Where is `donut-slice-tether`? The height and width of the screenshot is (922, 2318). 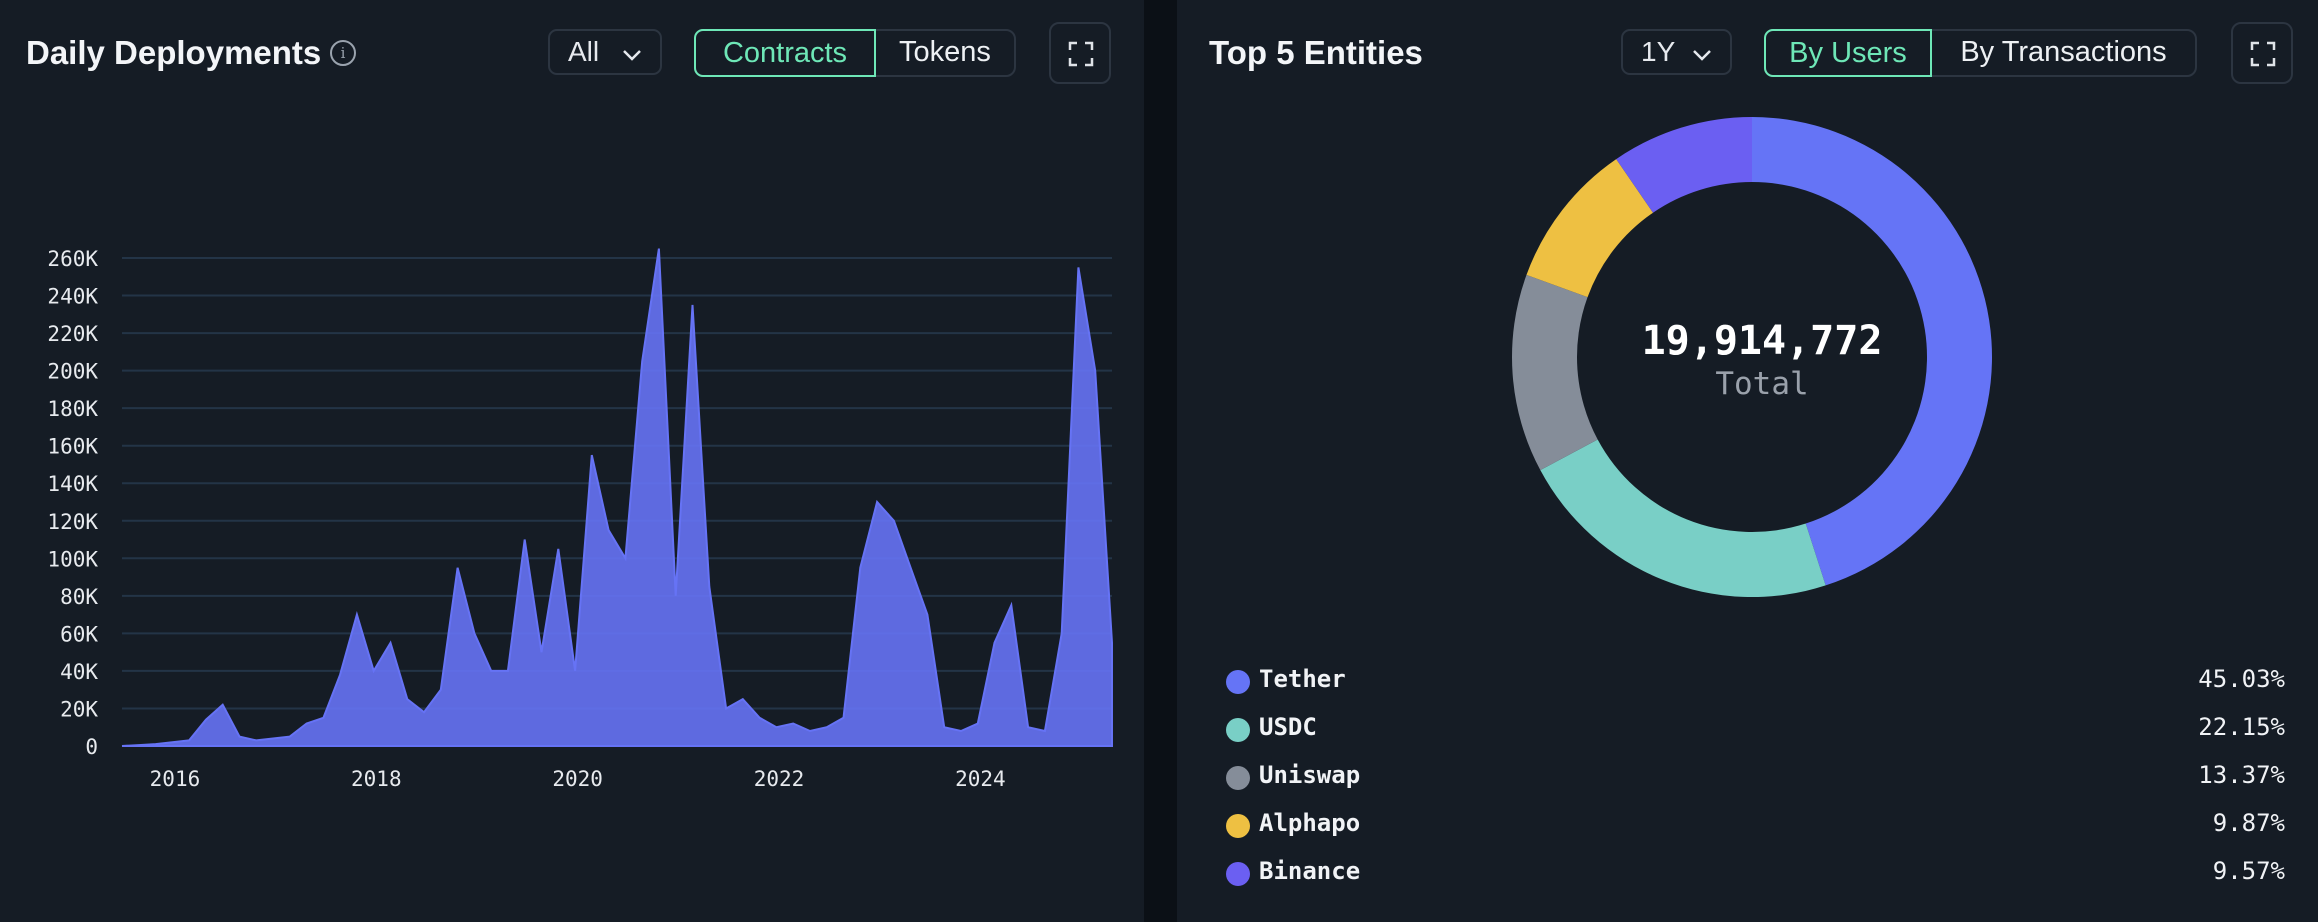 donut-slice-tether is located at coordinates (1872, 351).